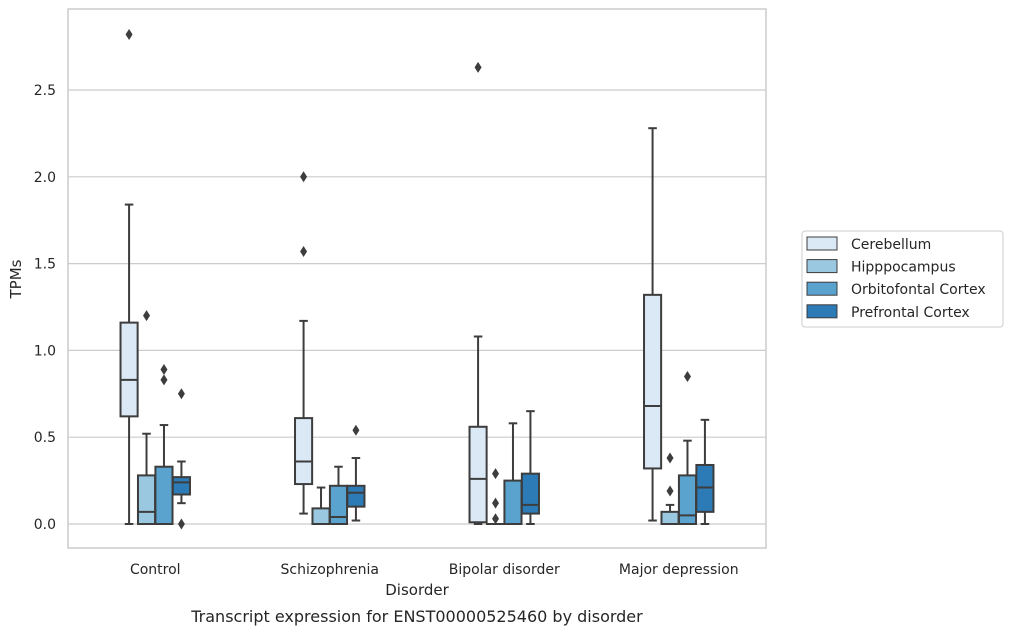  I want to click on x-tick-label: Bipolar disorder, so click(504, 570).